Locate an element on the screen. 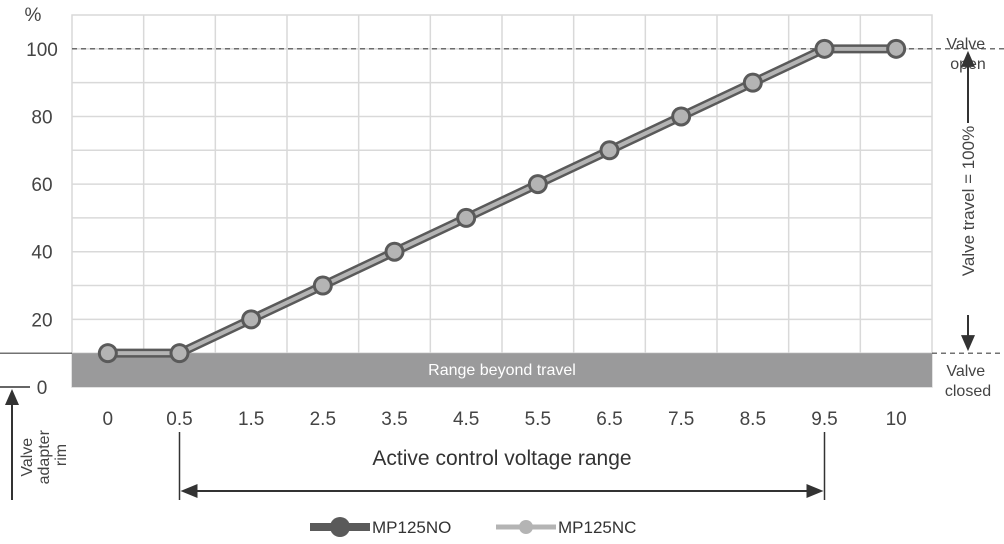  x-tick-label: 3.5 is located at coordinates (394, 419).